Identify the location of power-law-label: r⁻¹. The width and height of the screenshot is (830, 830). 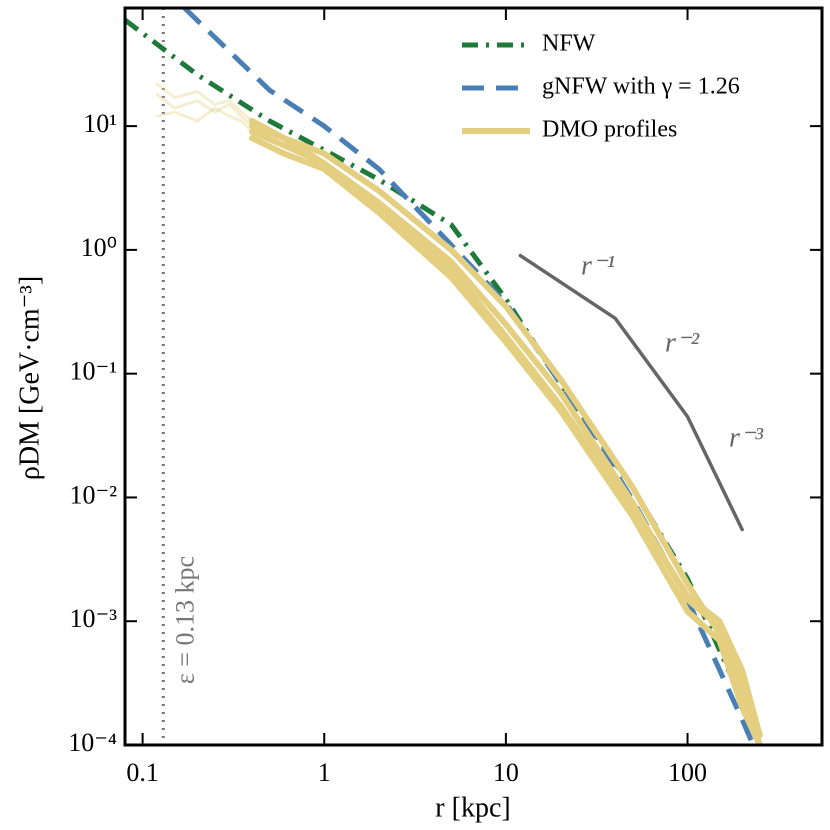
(598, 265).